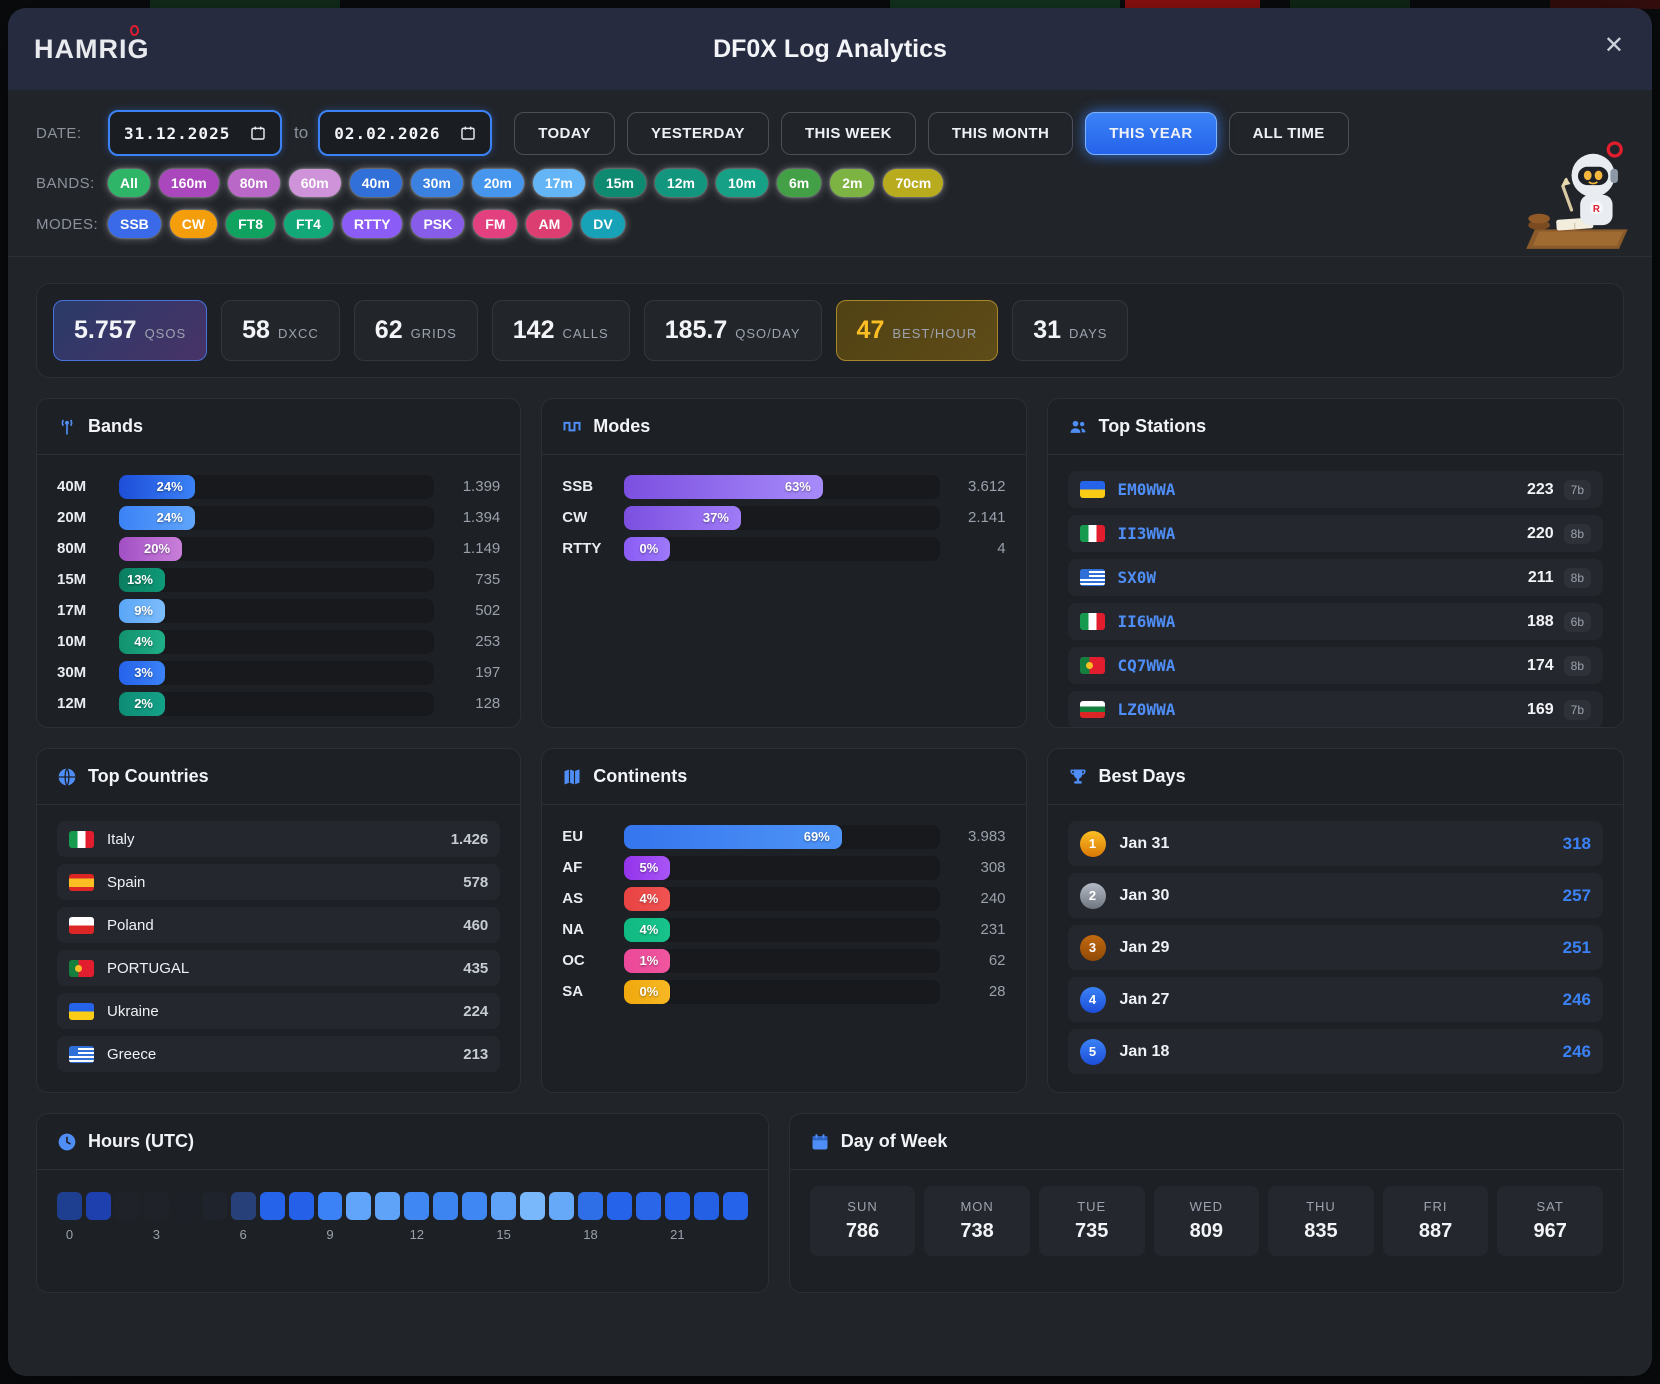 The image size is (1660, 1384). What do you see at coordinates (848, 133) in the screenshot?
I see `range-this-week-button: THIS WEEK` at bounding box center [848, 133].